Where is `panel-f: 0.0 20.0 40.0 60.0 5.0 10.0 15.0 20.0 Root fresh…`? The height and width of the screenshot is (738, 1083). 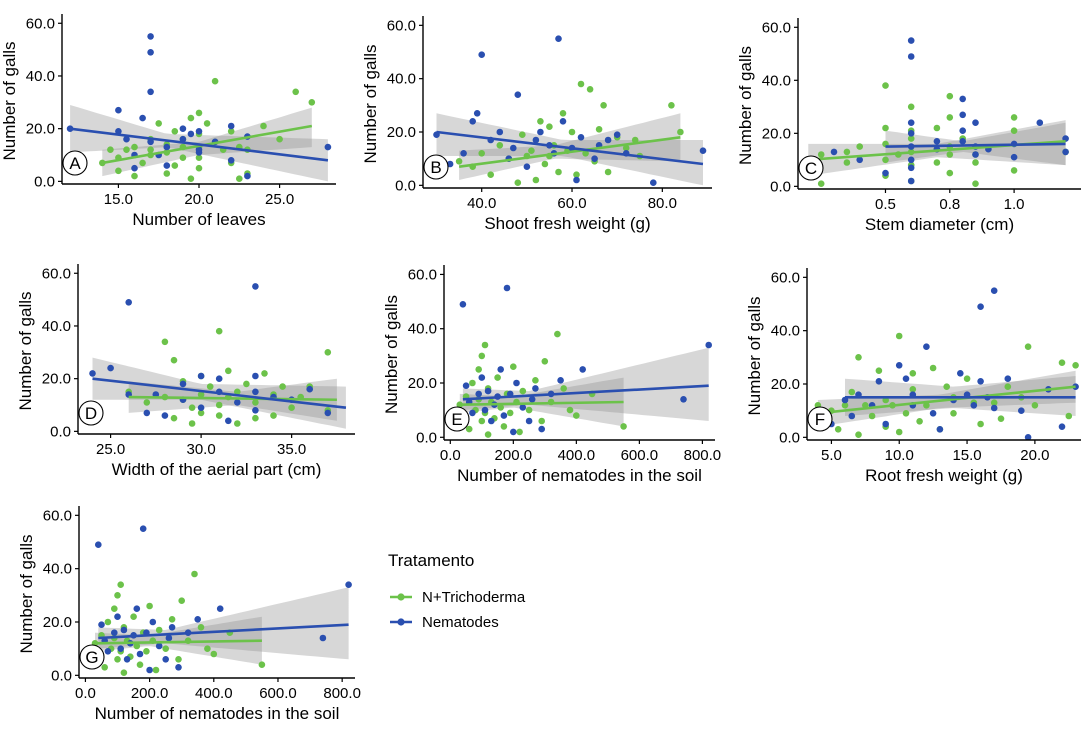 panel-f: 0.0 20.0 40.0 60.0 5.0 10.0 15.0 20.0 Root fresh… is located at coordinates (913, 376).